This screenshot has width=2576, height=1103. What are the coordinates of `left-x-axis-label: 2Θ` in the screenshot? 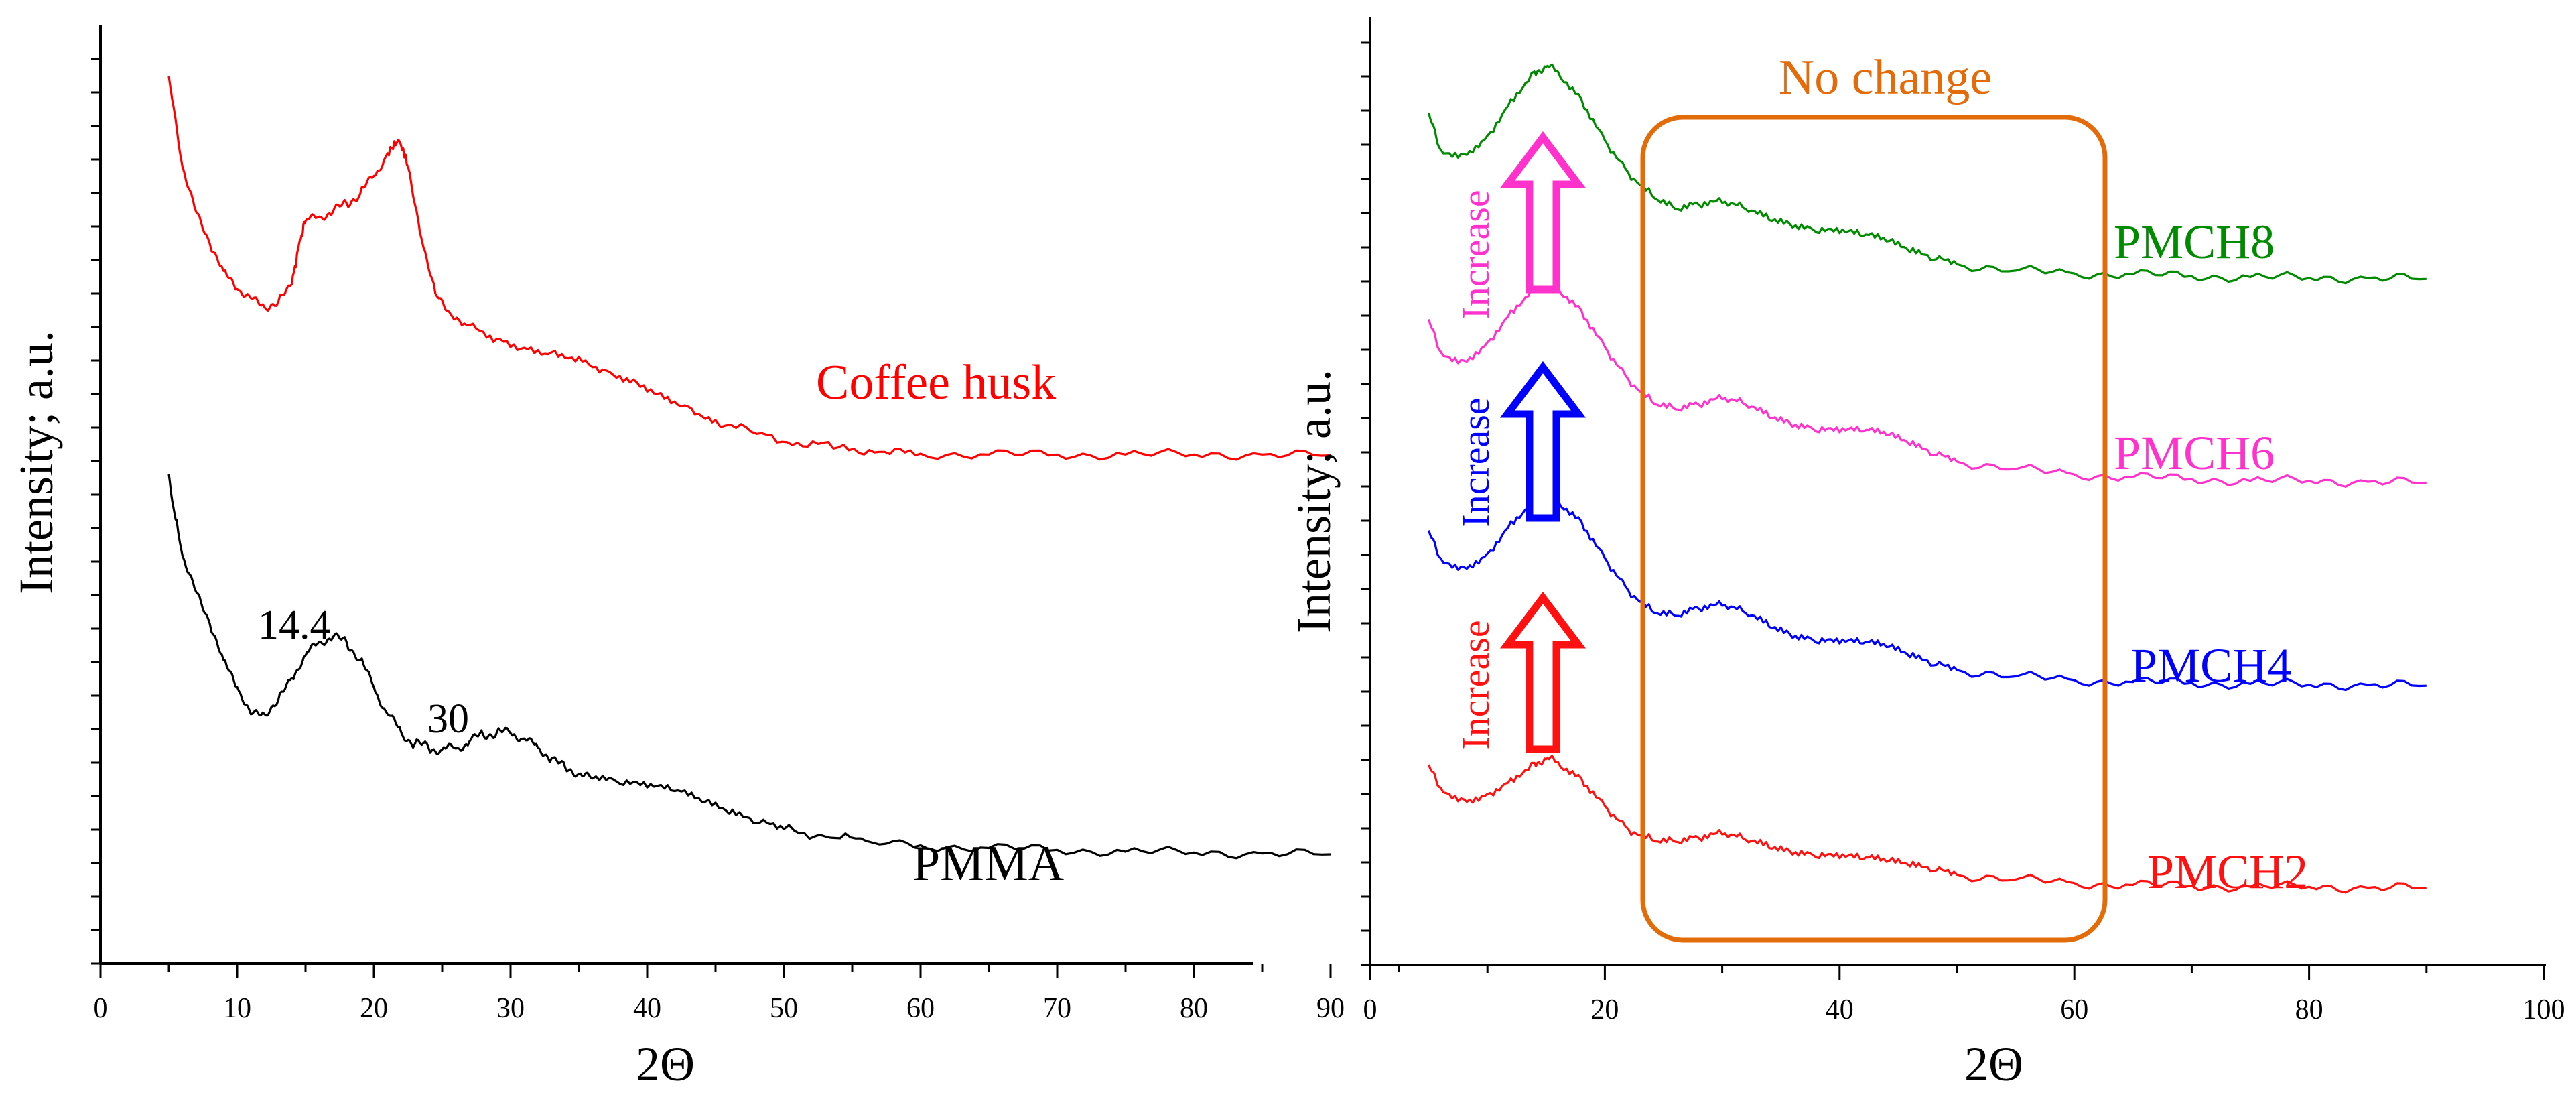 It's located at (666, 1064).